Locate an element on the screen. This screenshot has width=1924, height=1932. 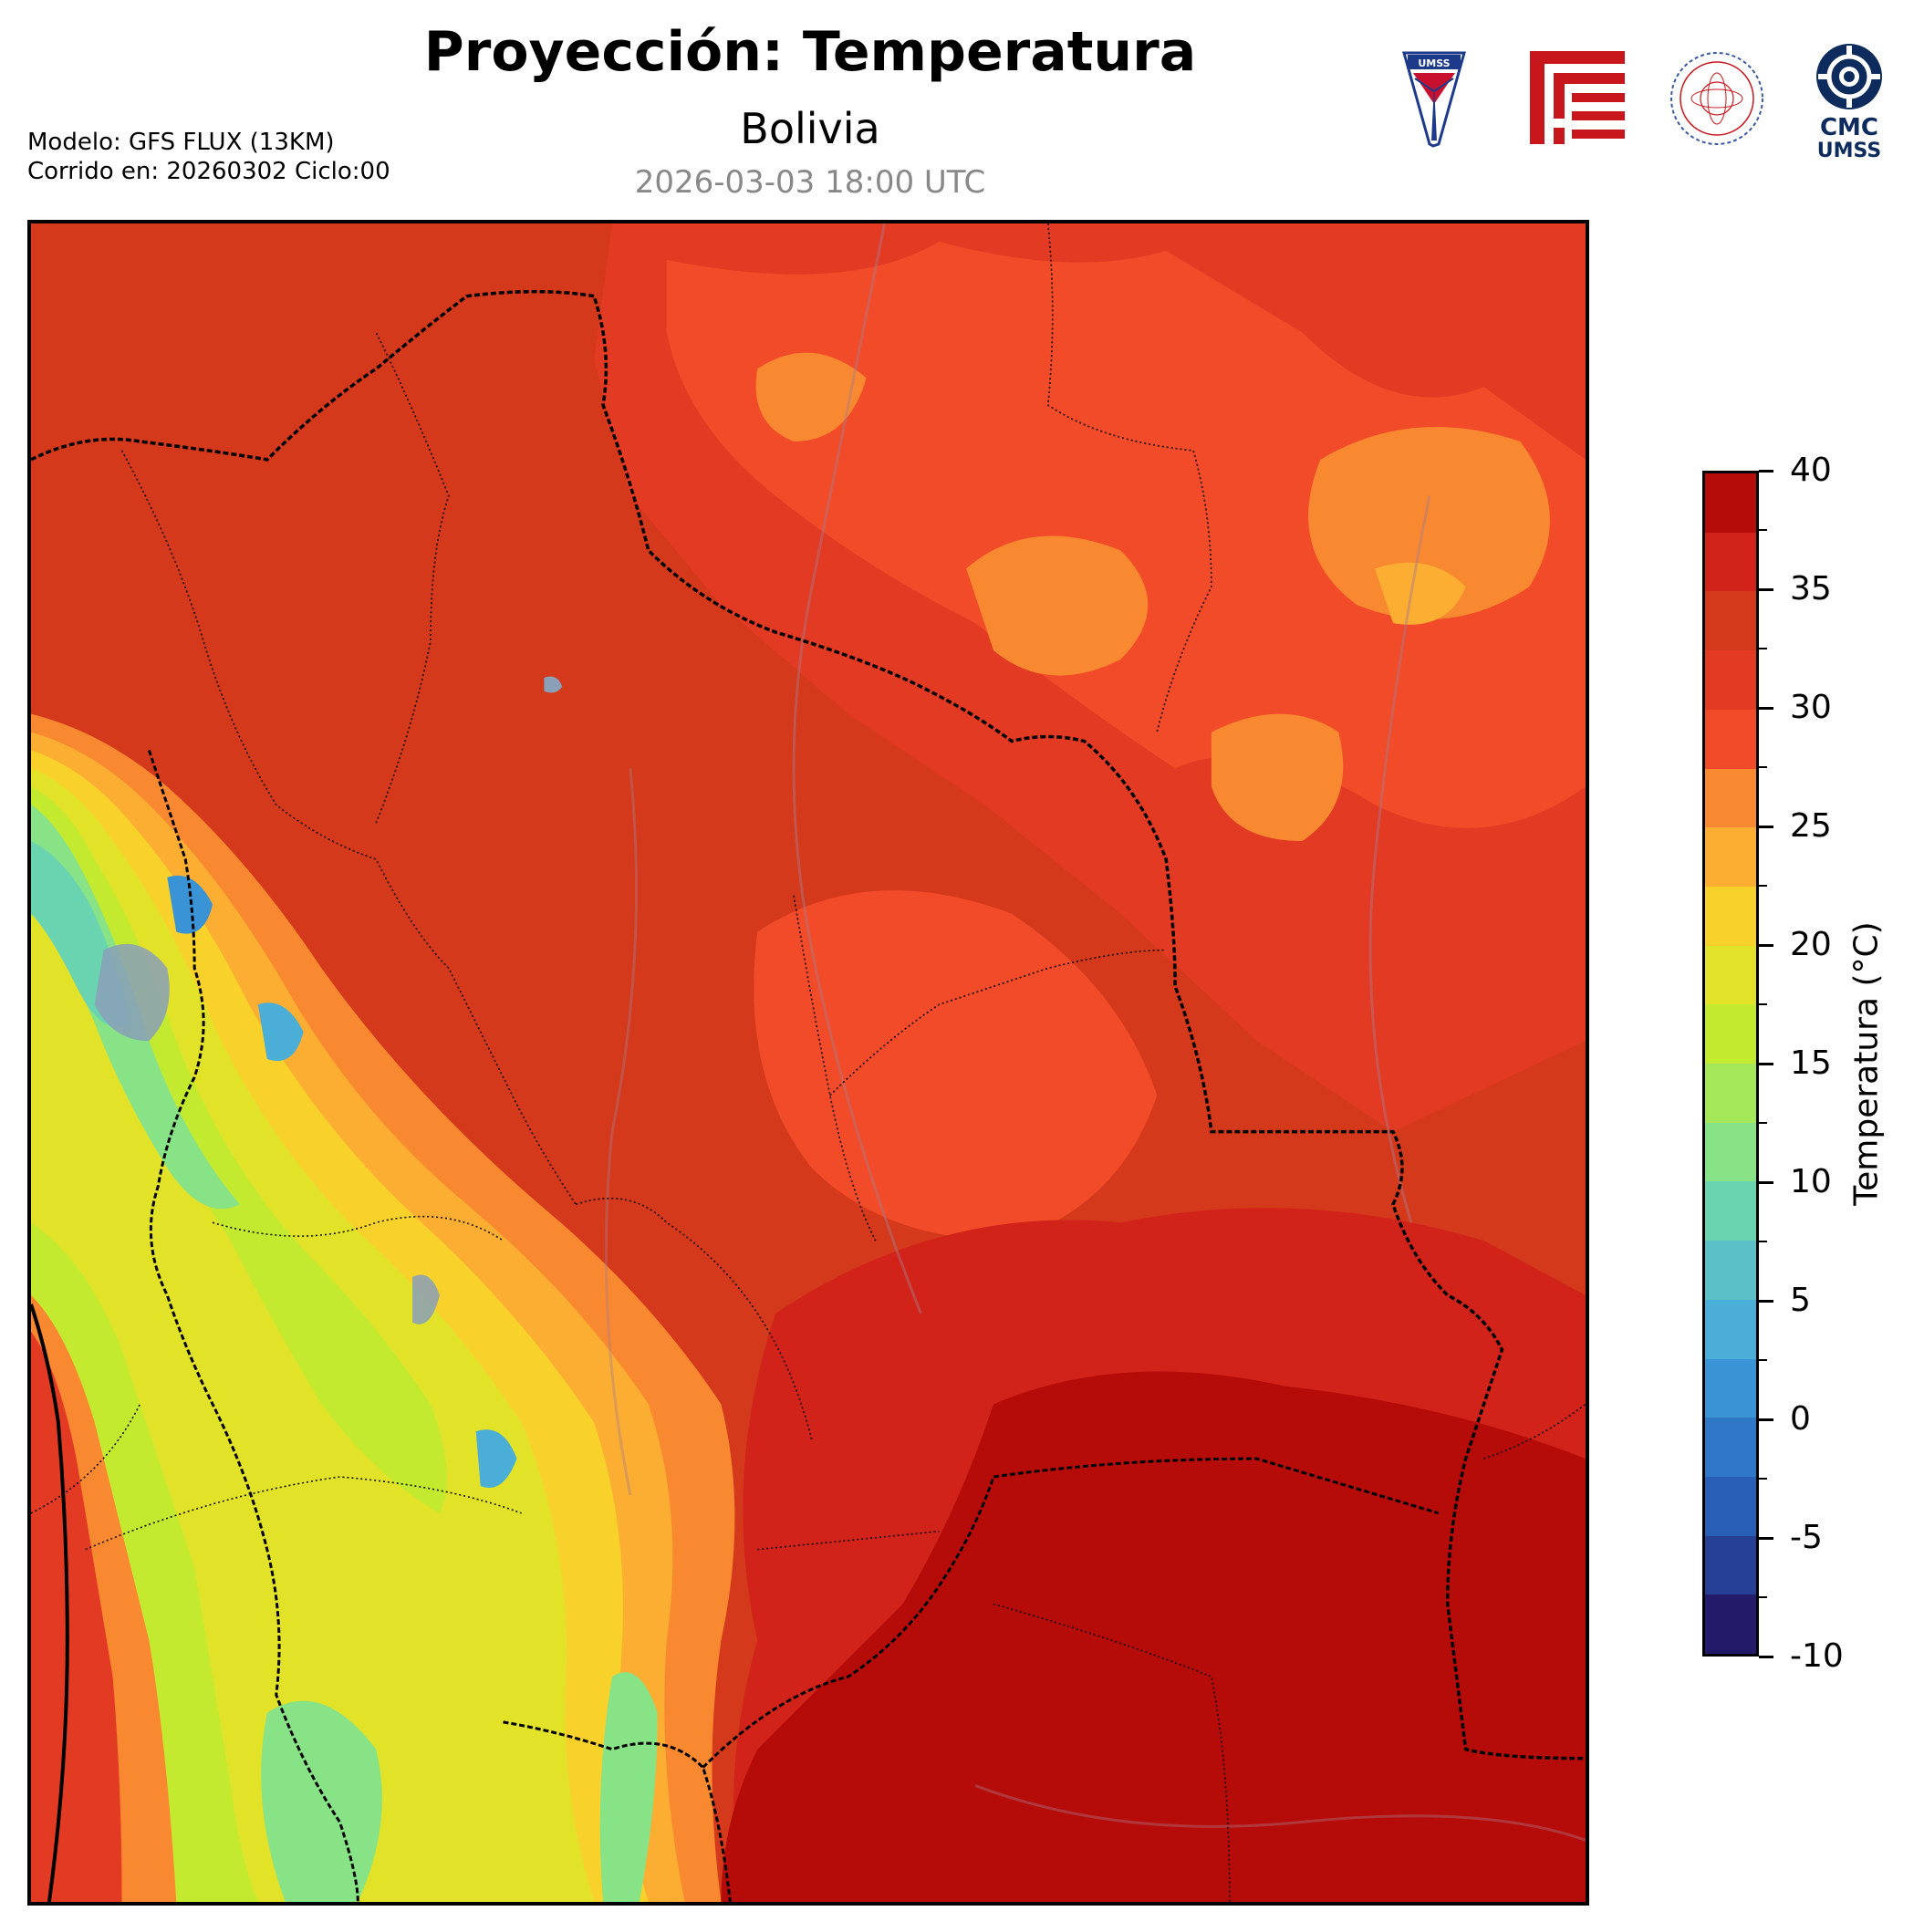
lake-north is located at coordinates (553, 684).